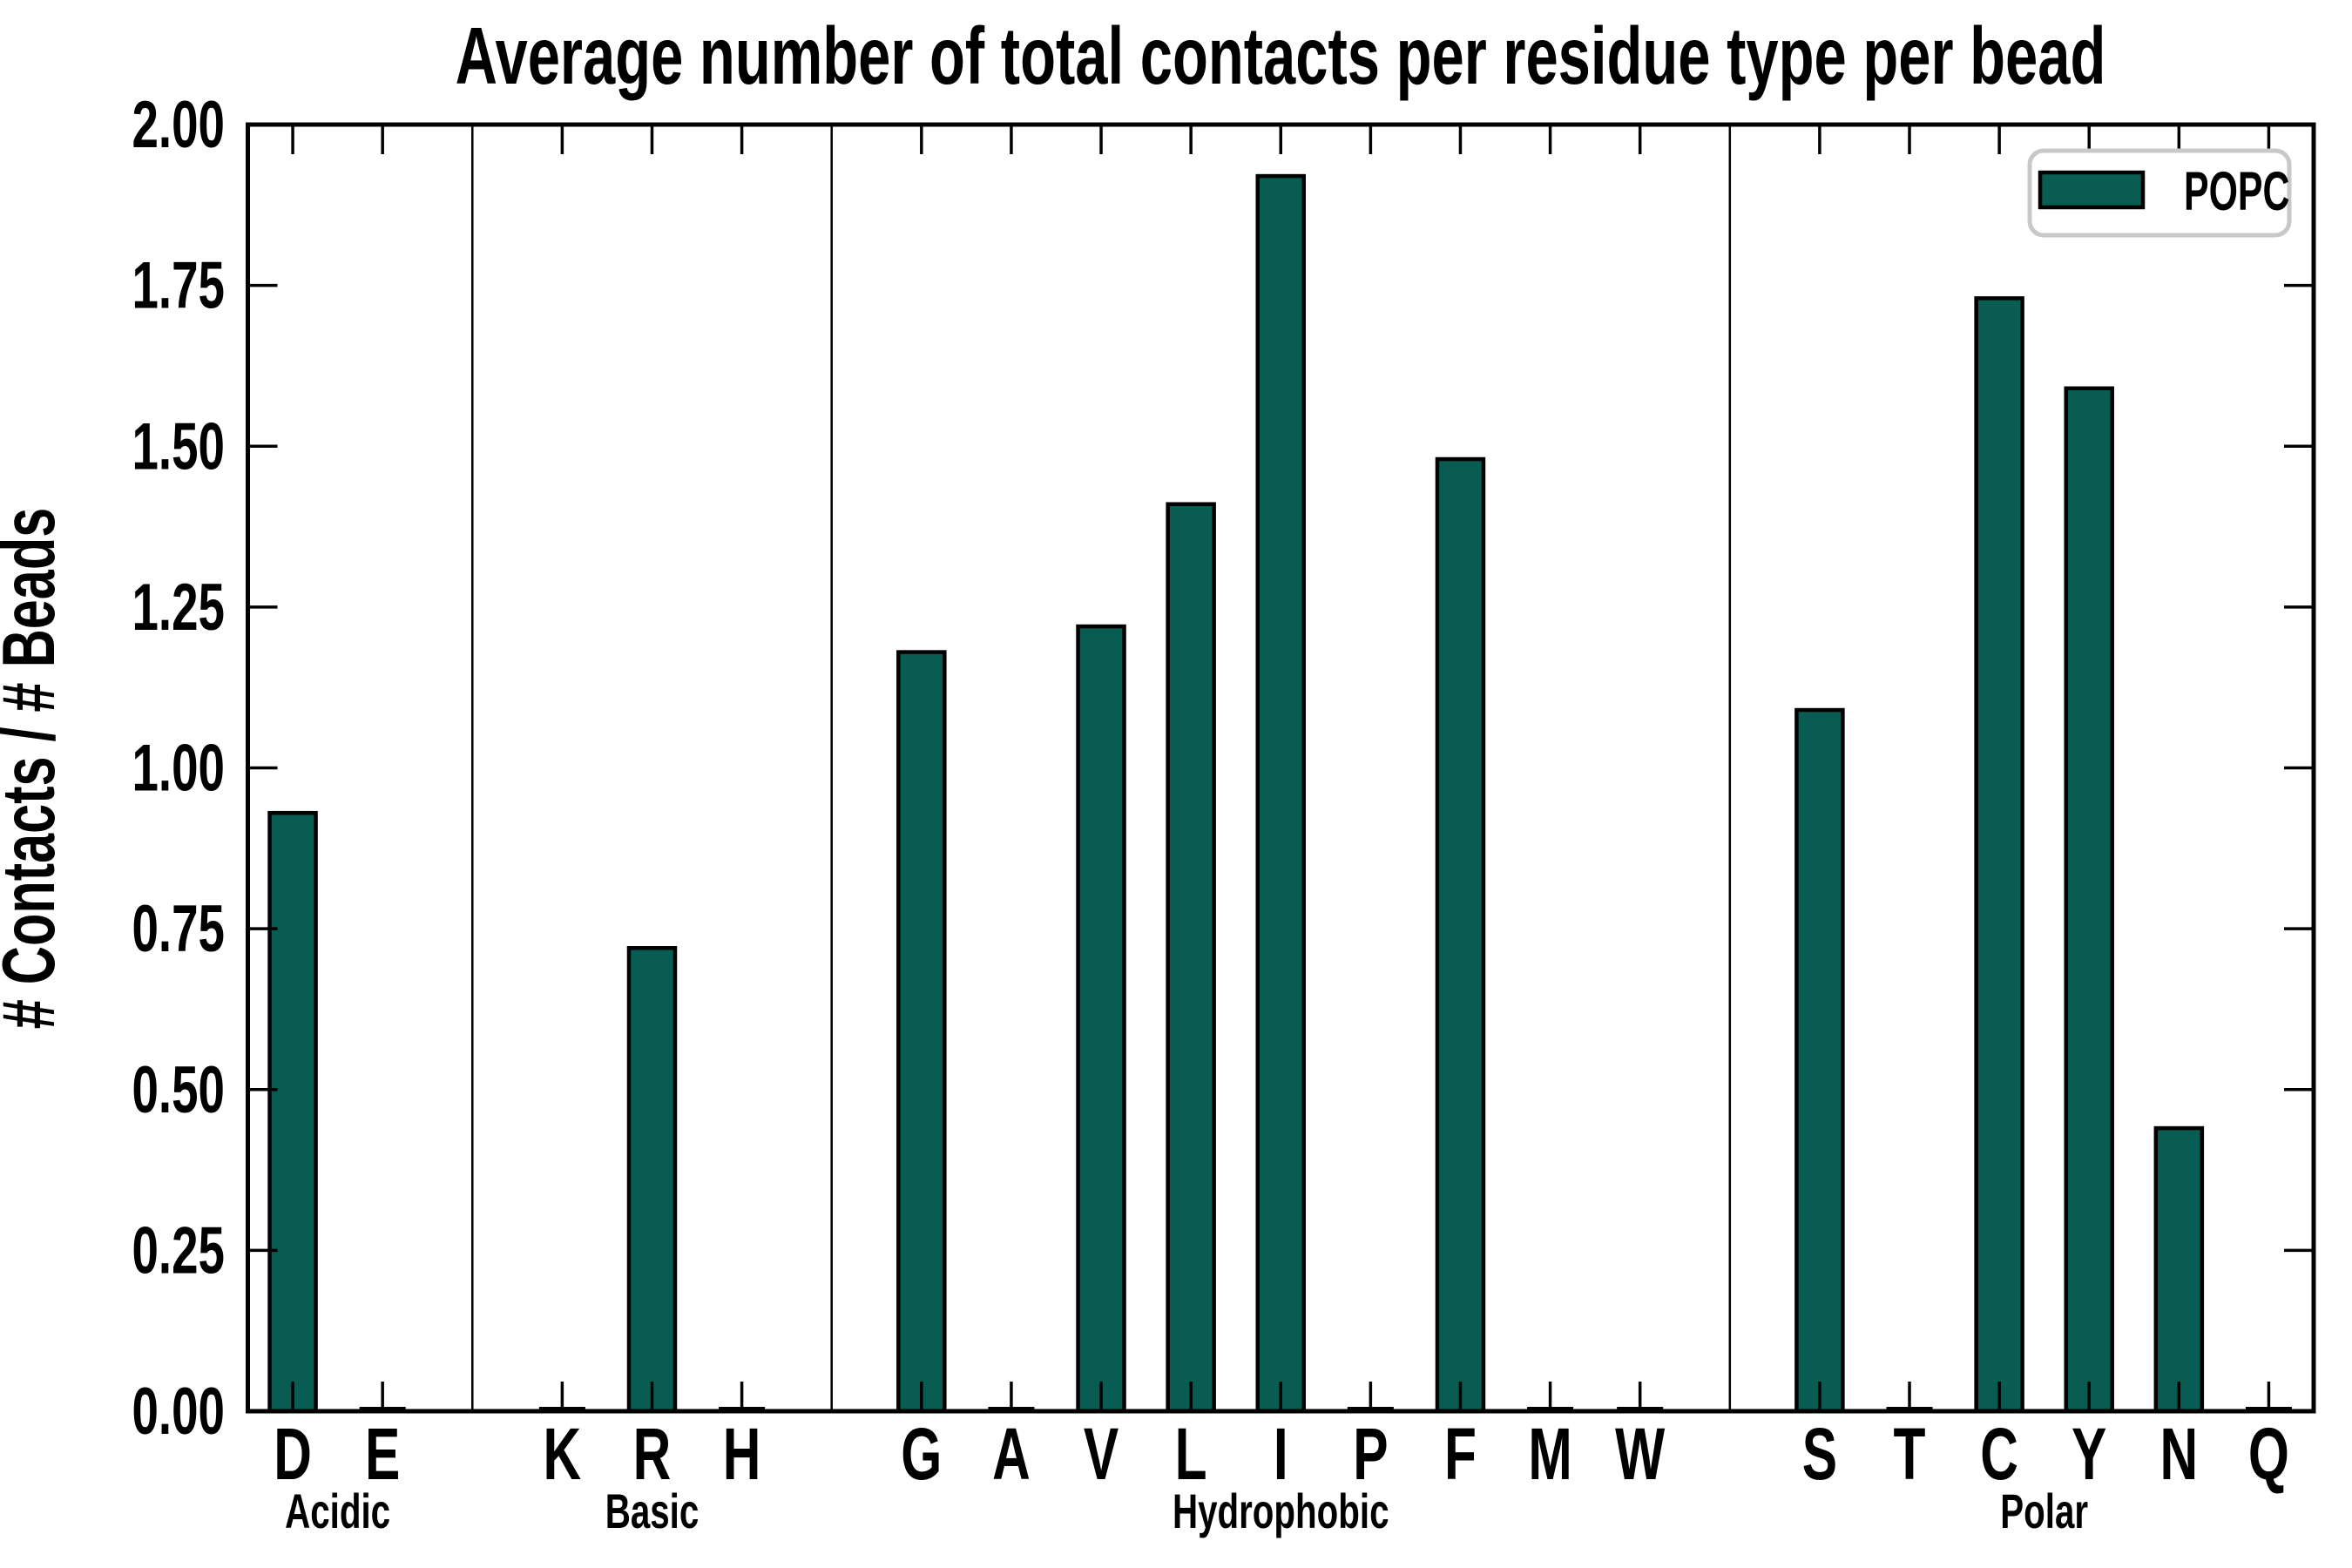 The image size is (2352, 1568). I want to click on x-tick-label-G: G, so click(921, 1454).